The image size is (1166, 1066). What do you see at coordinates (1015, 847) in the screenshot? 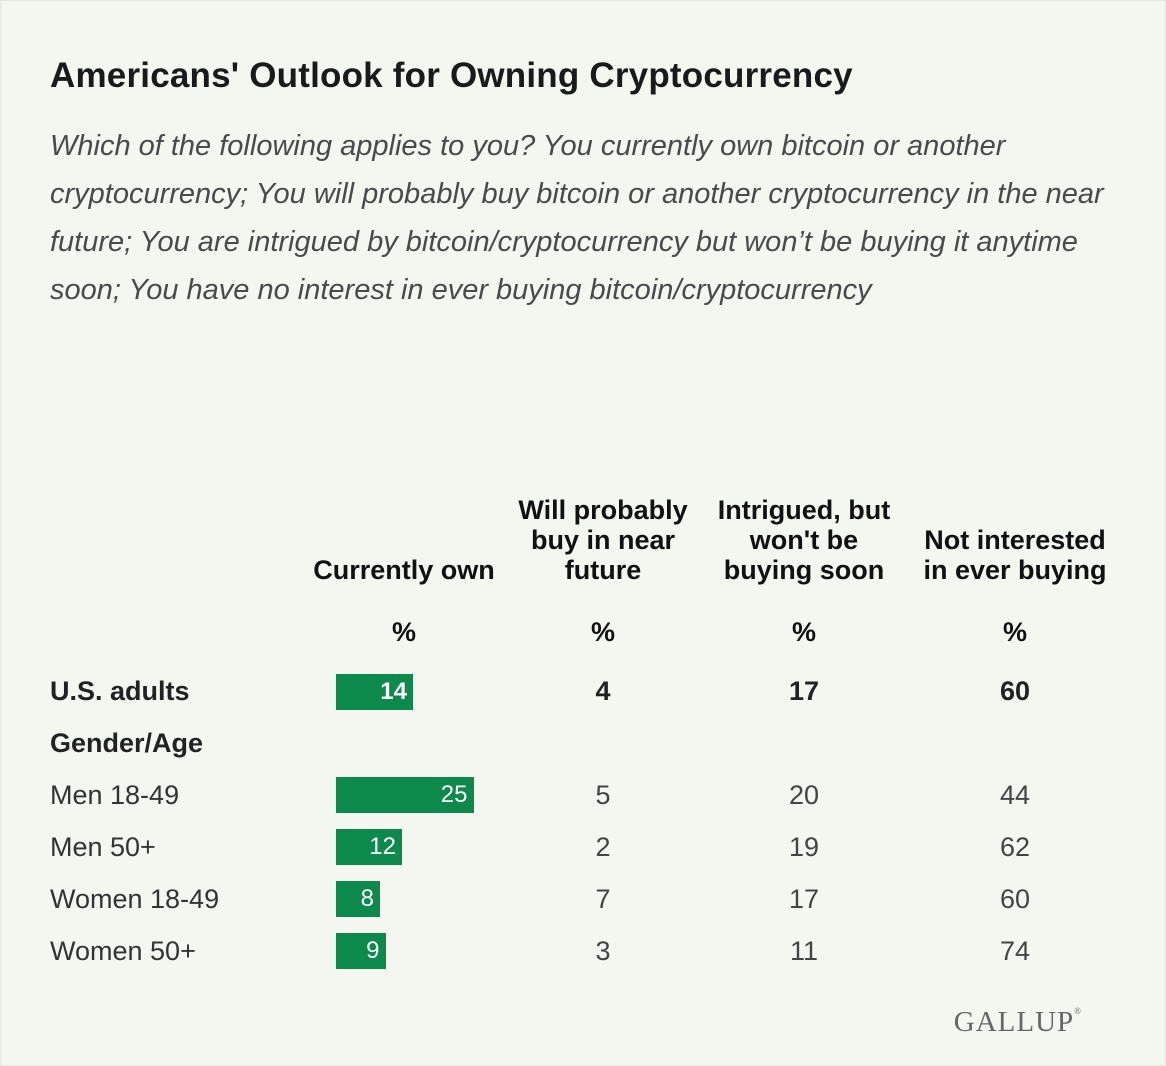
I see `cell-not-interested: 62` at bounding box center [1015, 847].